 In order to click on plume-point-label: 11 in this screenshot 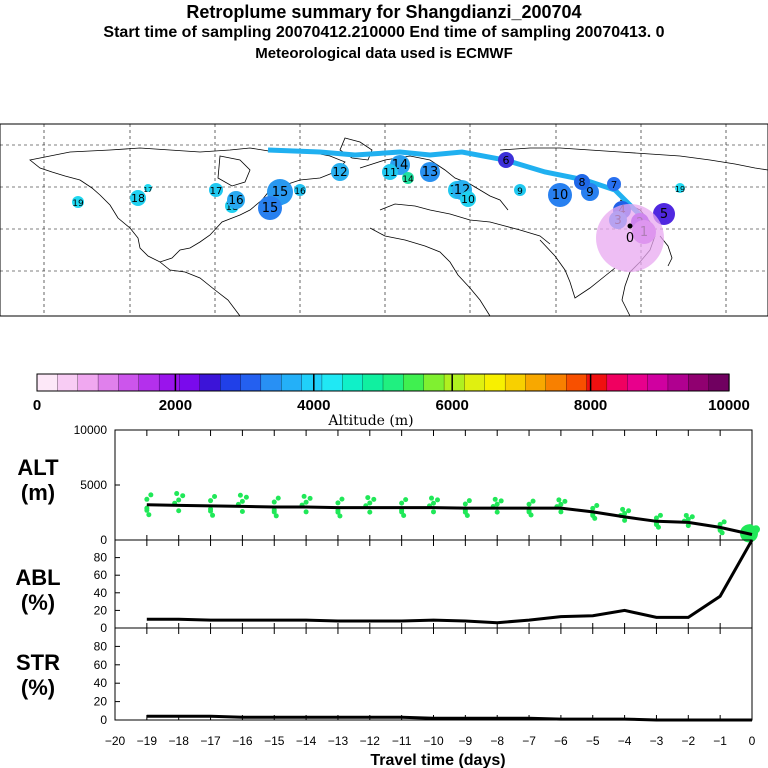, I will do `click(390, 172)`.